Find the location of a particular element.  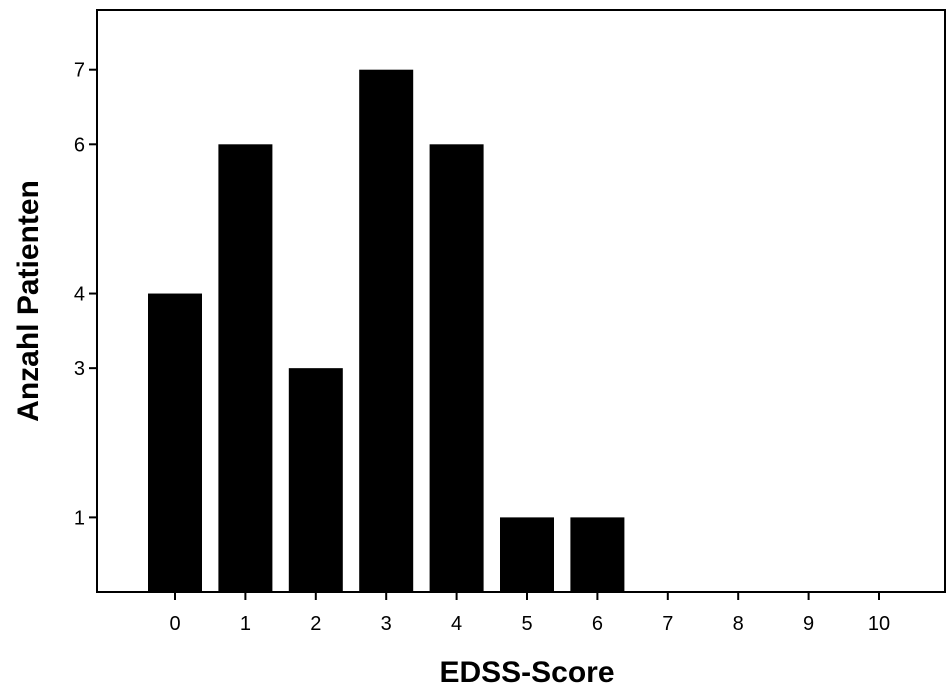

y-tick-label: 7 is located at coordinates (79, 71).